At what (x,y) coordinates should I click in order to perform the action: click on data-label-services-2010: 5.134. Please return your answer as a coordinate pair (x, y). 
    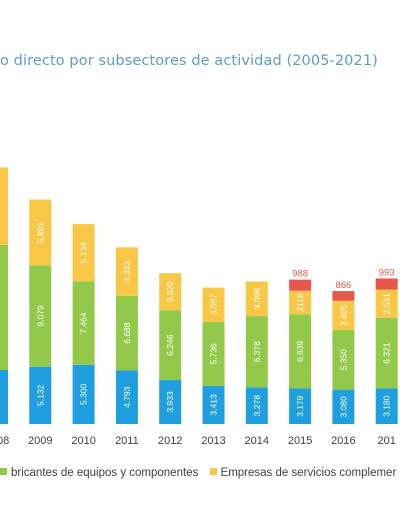
    Looking at the image, I should click on (84, 253).